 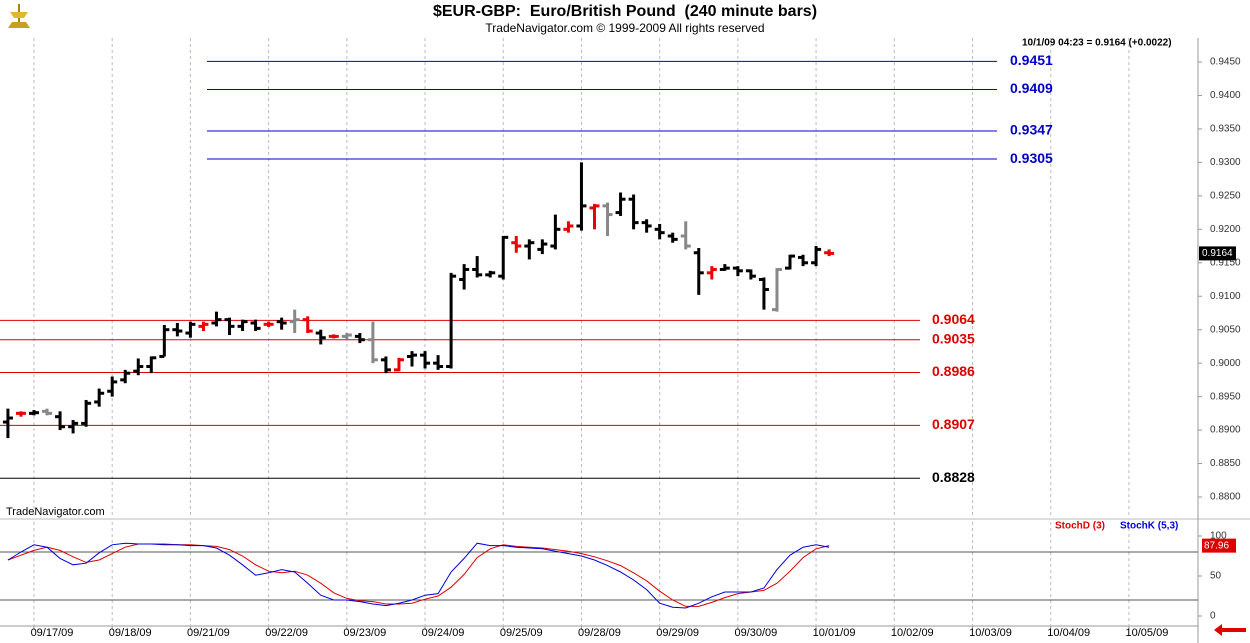 What do you see at coordinates (1230, 630) in the screenshot?
I see `scroll-arrow` at bounding box center [1230, 630].